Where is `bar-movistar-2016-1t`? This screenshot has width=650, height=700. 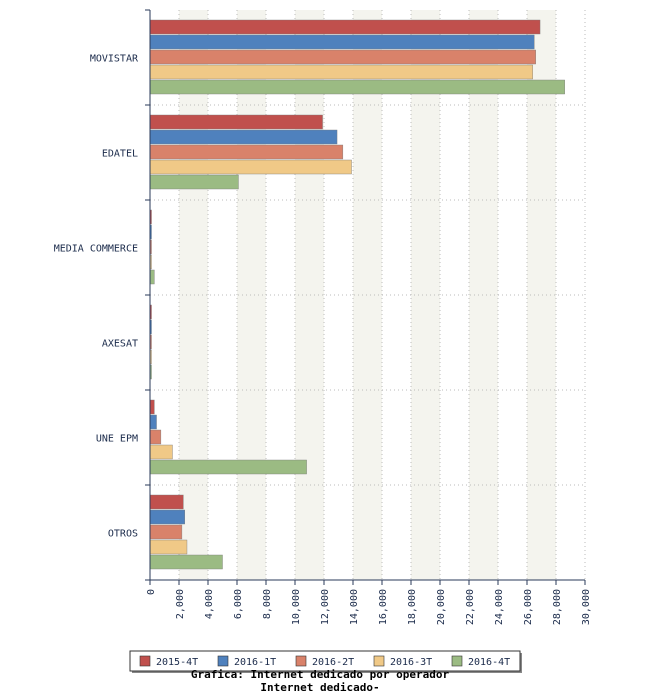
bar-movistar-2016-1t is located at coordinates (342, 42).